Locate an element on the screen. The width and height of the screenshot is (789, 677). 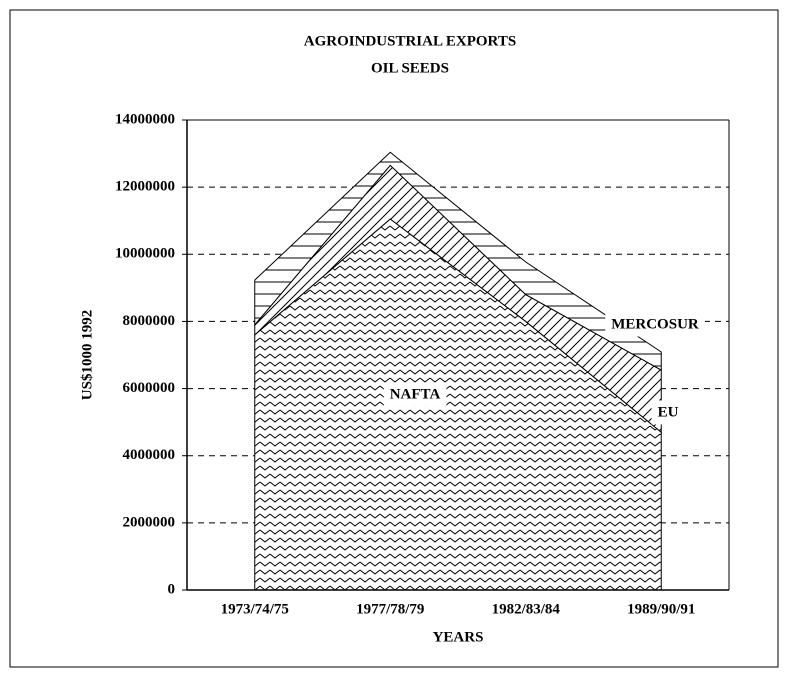
chart-title: AGROINDUSTRIAL EXPORTS is located at coordinates (410, 41).